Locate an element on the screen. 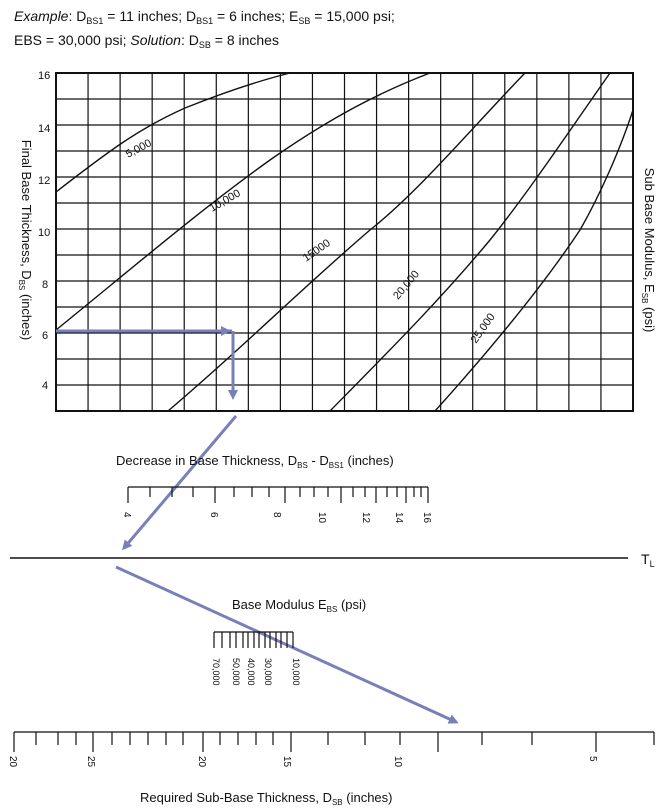 This screenshot has height=810, width=667. right-axis-title-end: (psi) is located at coordinates (649, 317).